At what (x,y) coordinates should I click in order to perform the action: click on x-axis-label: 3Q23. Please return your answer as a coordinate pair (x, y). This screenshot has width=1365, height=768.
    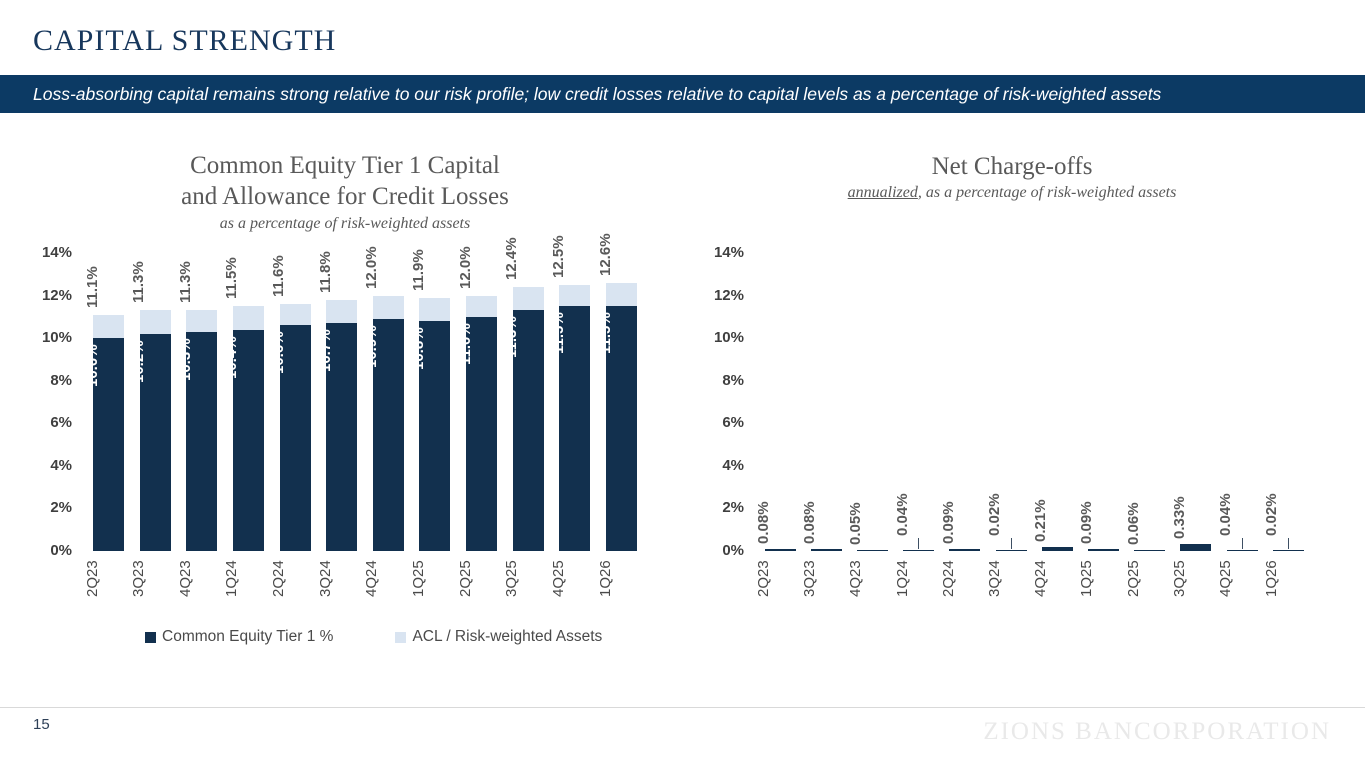
    Looking at the image, I should click on (810, 578).